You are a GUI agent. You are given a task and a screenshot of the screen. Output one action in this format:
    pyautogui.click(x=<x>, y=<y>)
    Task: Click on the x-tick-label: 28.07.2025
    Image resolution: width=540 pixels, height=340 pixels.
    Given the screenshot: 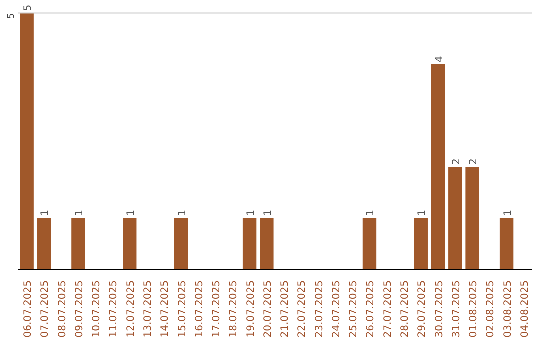 What is the action you would take?
    pyautogui.click(x=405, y=309)
    